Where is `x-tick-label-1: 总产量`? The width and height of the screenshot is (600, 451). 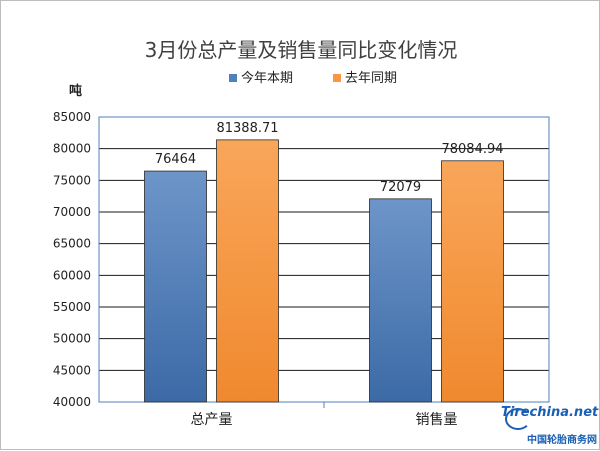
x-tick-label-1: 总产量 is located at coordinates (212, 420).